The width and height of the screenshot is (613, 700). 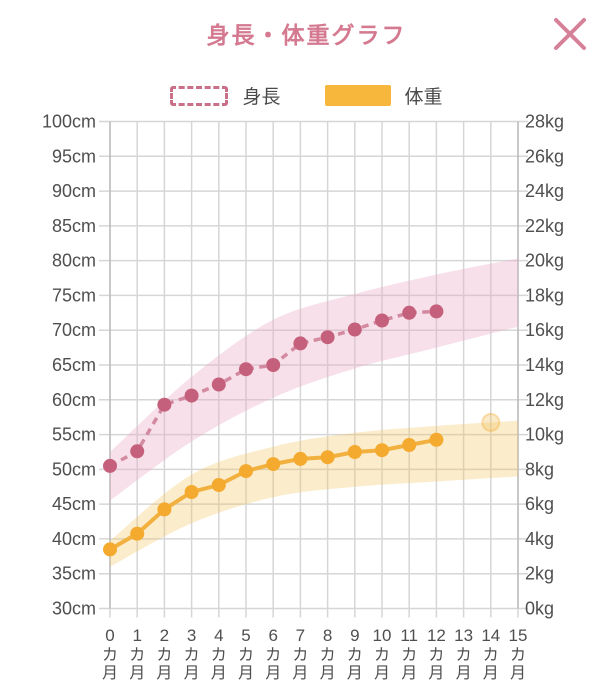 I want to click on weight-reference-band, so click(x=314, y=493).